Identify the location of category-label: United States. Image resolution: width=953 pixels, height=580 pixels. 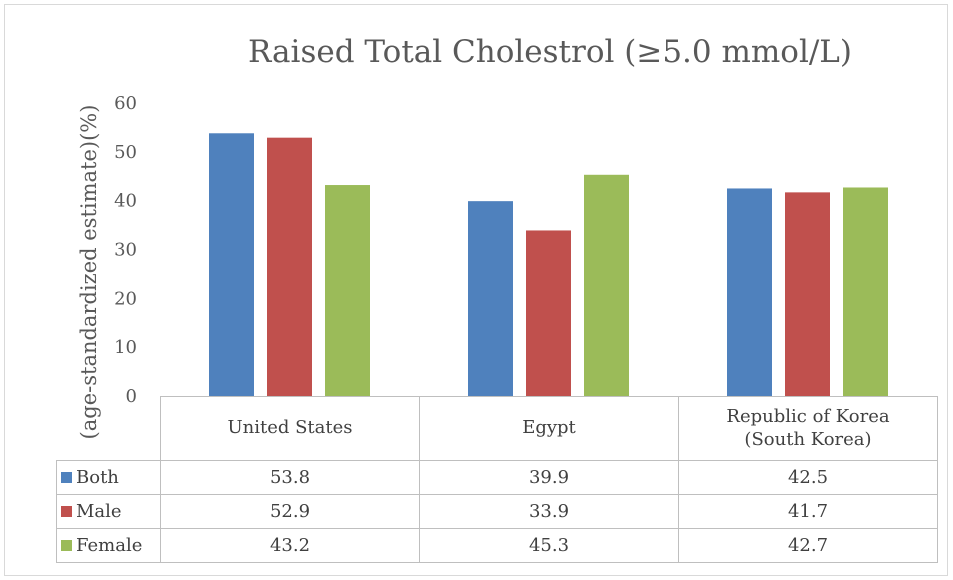
(290, 428).